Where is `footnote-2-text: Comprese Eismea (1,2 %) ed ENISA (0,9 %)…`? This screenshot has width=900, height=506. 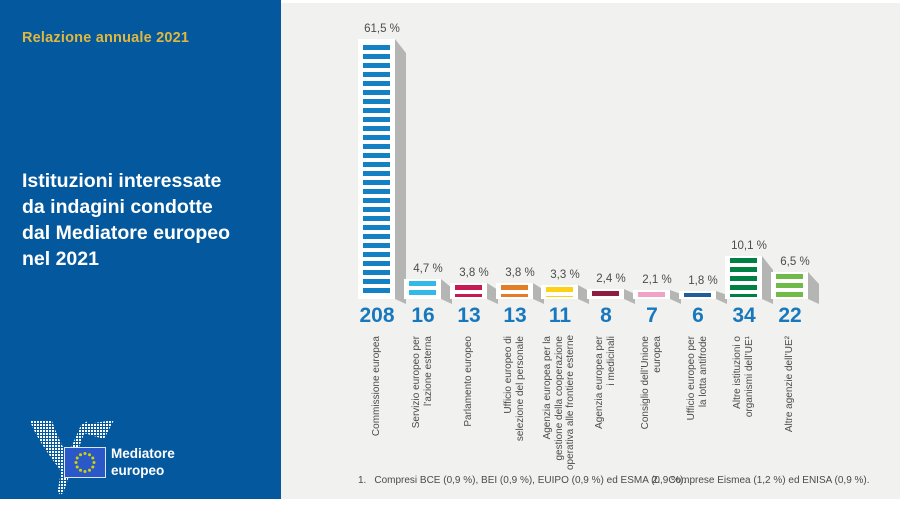
footnote-2-text: Comprese Eismea (1,2 %) ed ENISA (0,9 %)… is located at coordinates (769, 480).